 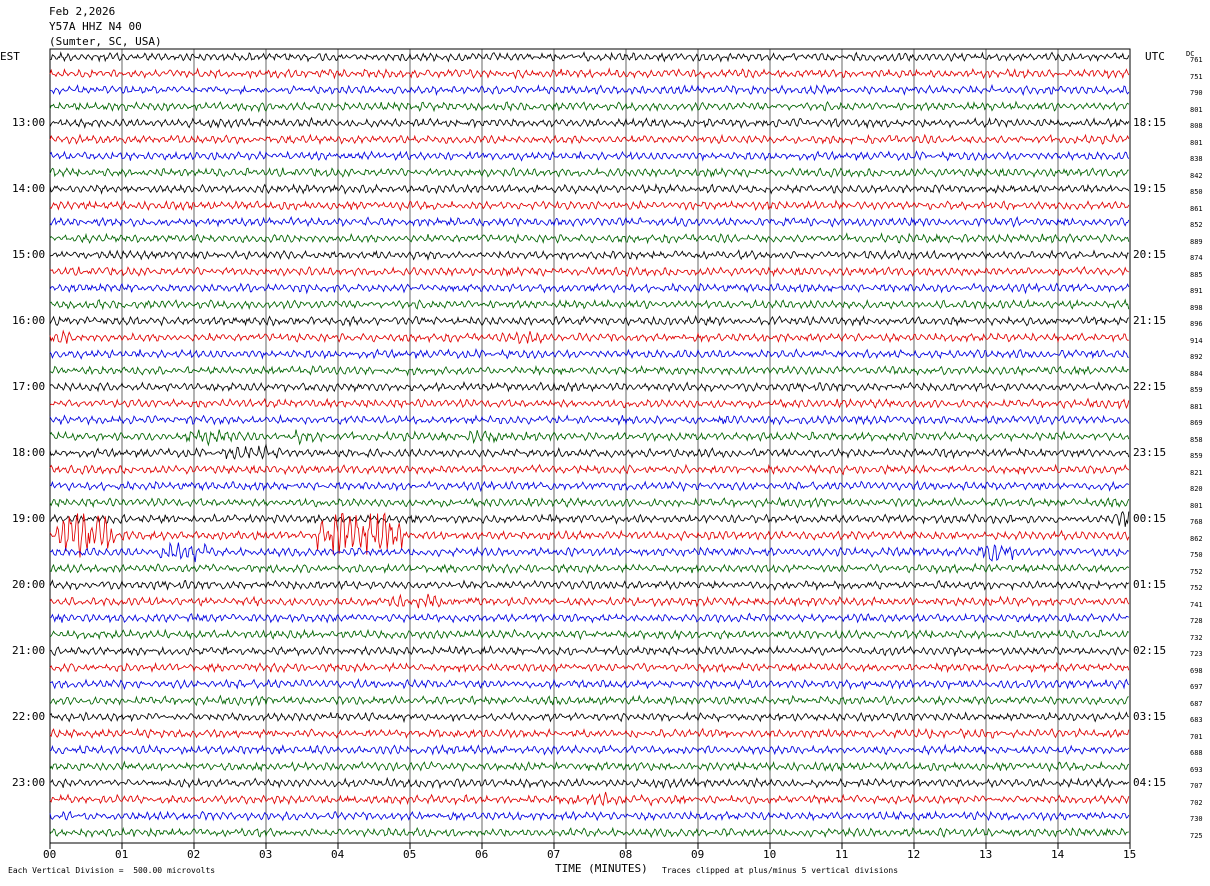 I want to click on left-hour-label: 14:00, so click(x=29, y=188).